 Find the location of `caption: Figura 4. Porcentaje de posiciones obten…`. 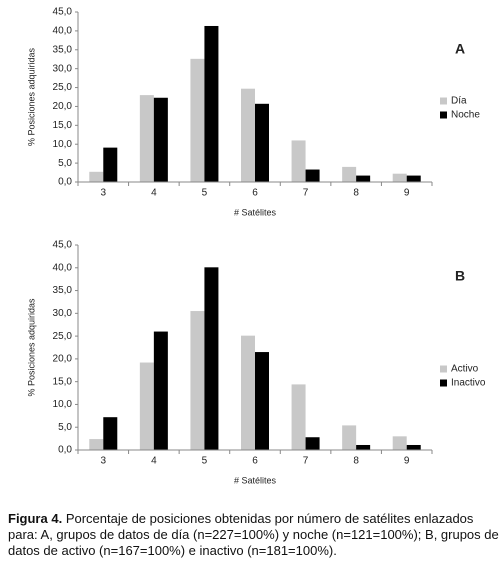

caption: Figura 4. Porcentaje de posiciones obten… is located at coordinates (254, 535).